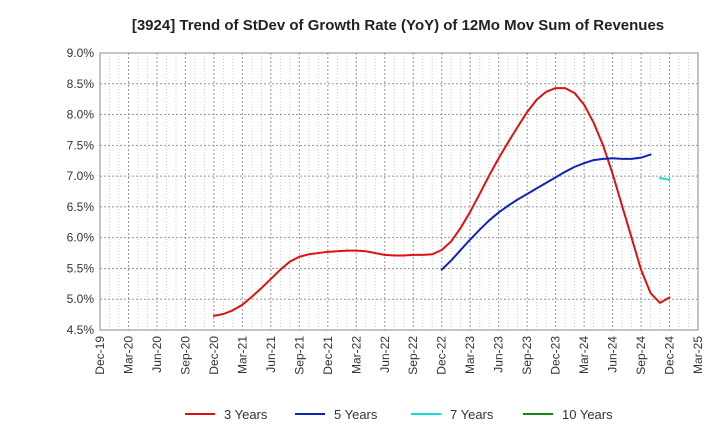  I want to click on x-tick-label: Sep-21, so click(299, 355).